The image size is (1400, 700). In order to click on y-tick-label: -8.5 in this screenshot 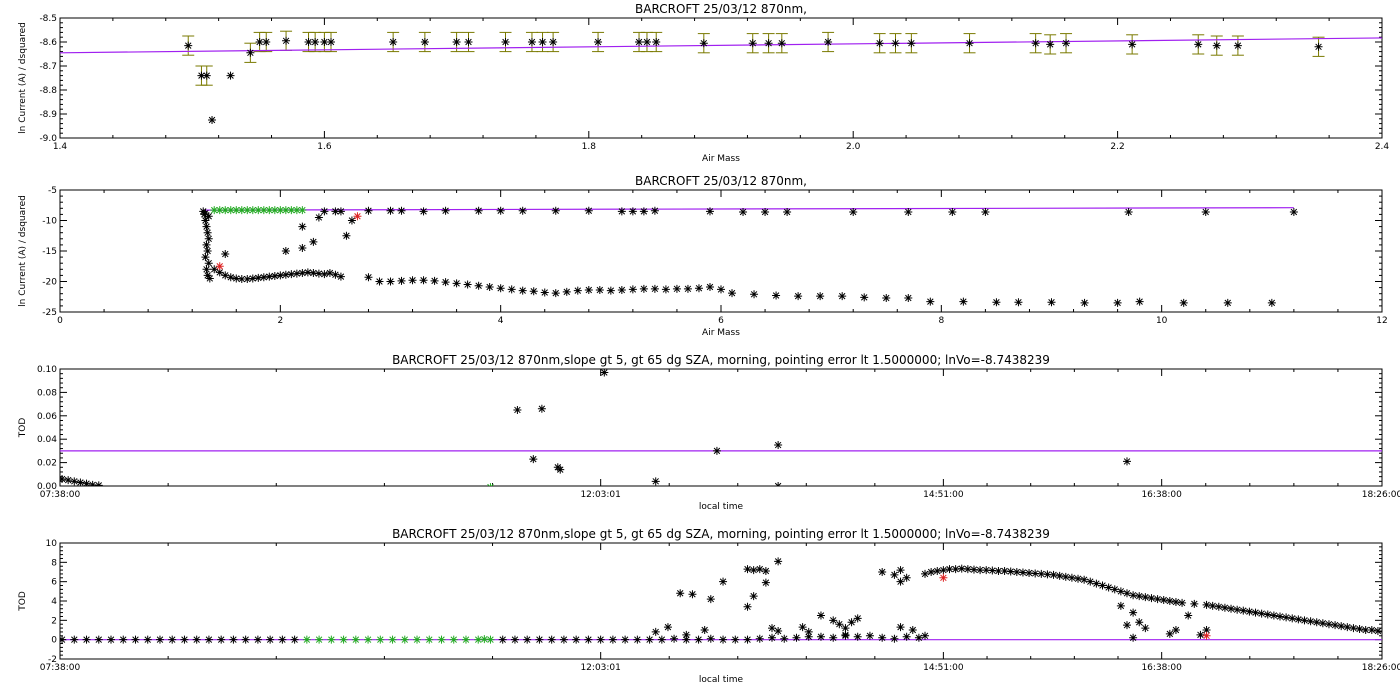, I will do `click(48, 19)`.